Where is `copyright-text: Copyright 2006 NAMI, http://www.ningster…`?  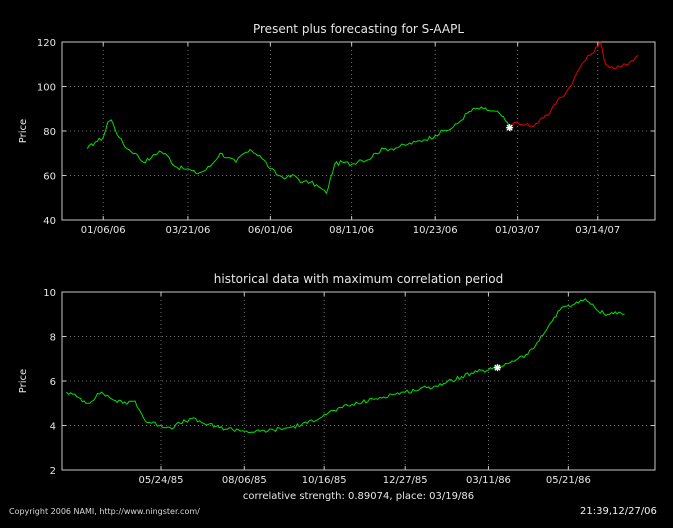 copyright-text: Copyright 2006 NAMI, http://www.ningster… is located at coordinates (104, 511).